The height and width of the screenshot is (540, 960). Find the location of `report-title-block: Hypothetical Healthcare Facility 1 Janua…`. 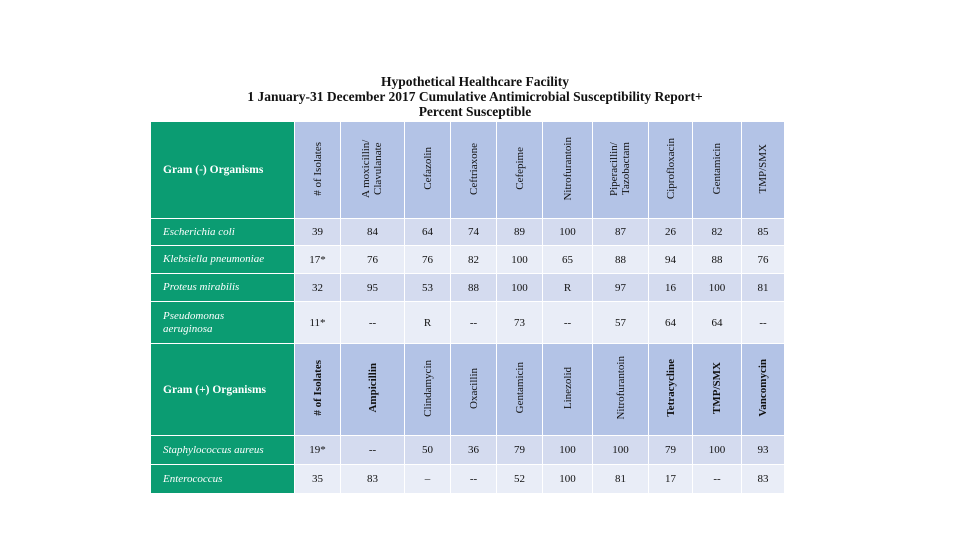

report-title-block: Hypothetical Healthcare Facility 1 Janua… is located at coordinates (475, 96).